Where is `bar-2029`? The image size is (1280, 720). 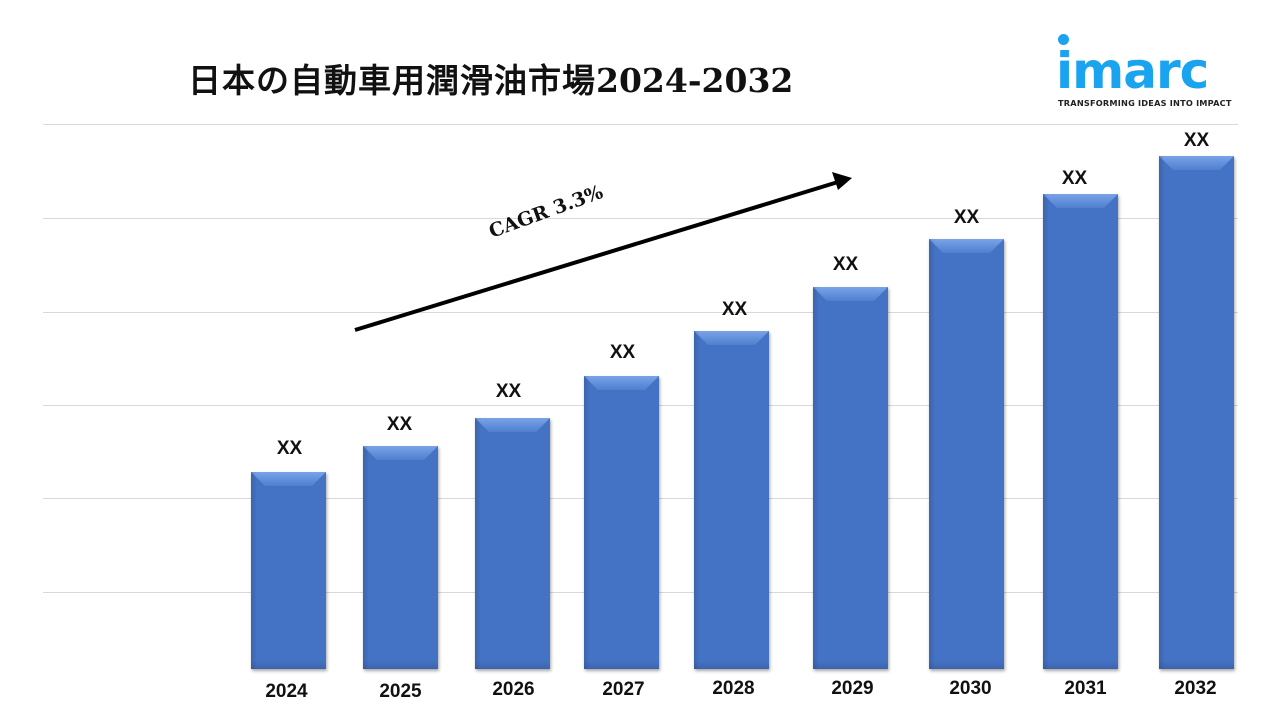 bar-2029 is located at coordinates (850, 478).